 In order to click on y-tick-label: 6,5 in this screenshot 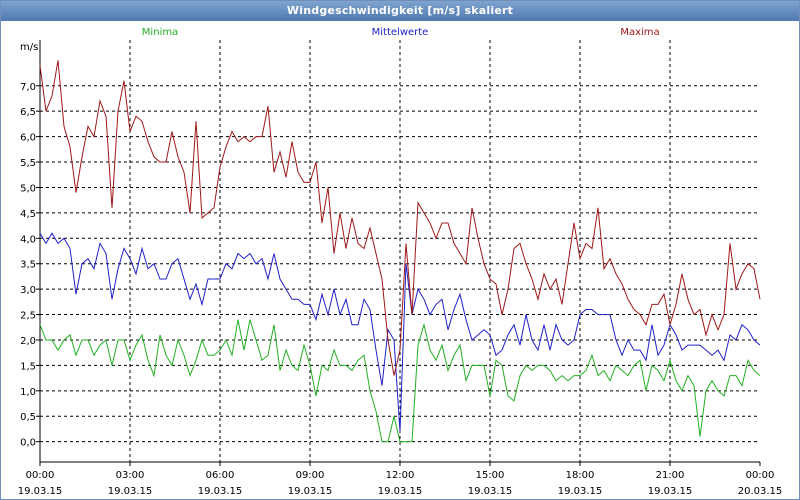, I will do `click(28, 112)`.